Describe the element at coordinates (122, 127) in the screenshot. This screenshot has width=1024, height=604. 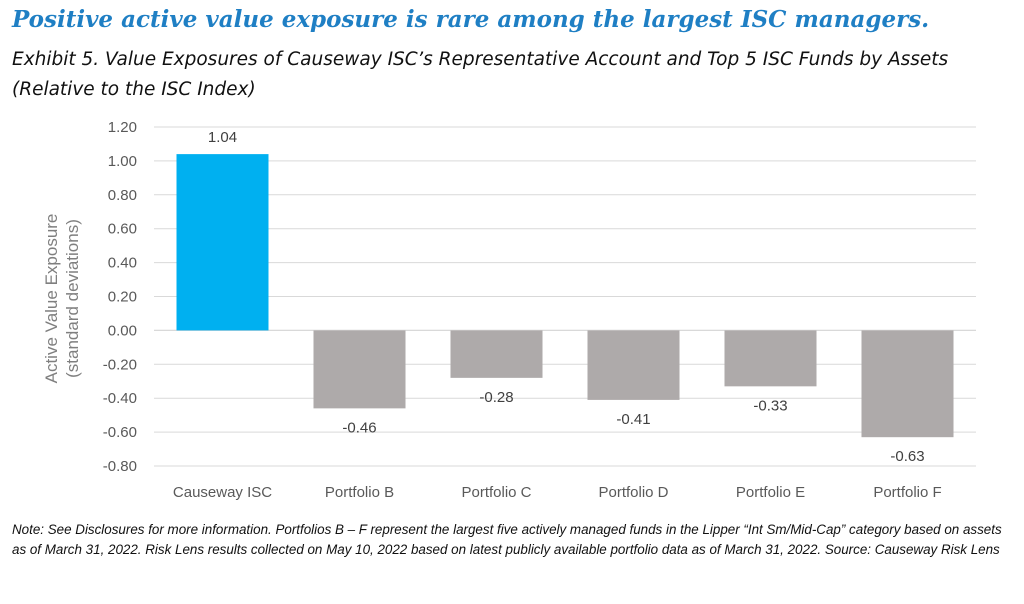
I see `y-tick-label: 1.20` at that location.